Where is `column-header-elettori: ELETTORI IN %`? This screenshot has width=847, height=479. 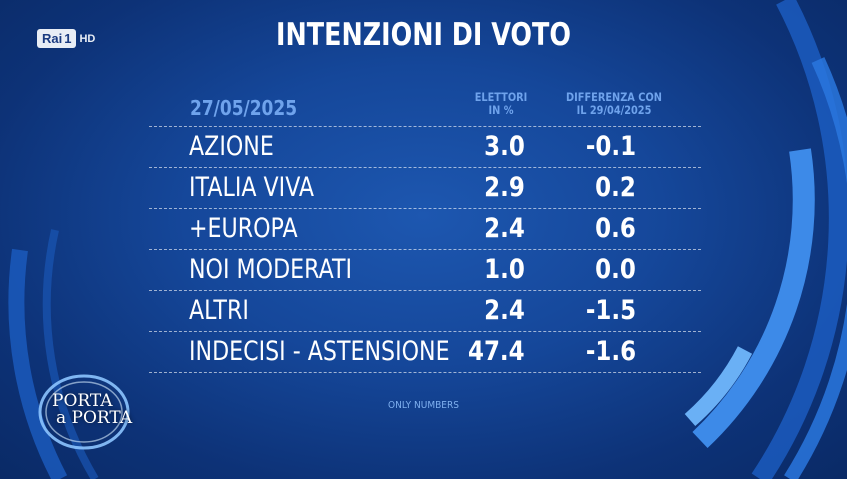 column-header-elettori: ELETTORI IN % is located at coordinates (501, 104).